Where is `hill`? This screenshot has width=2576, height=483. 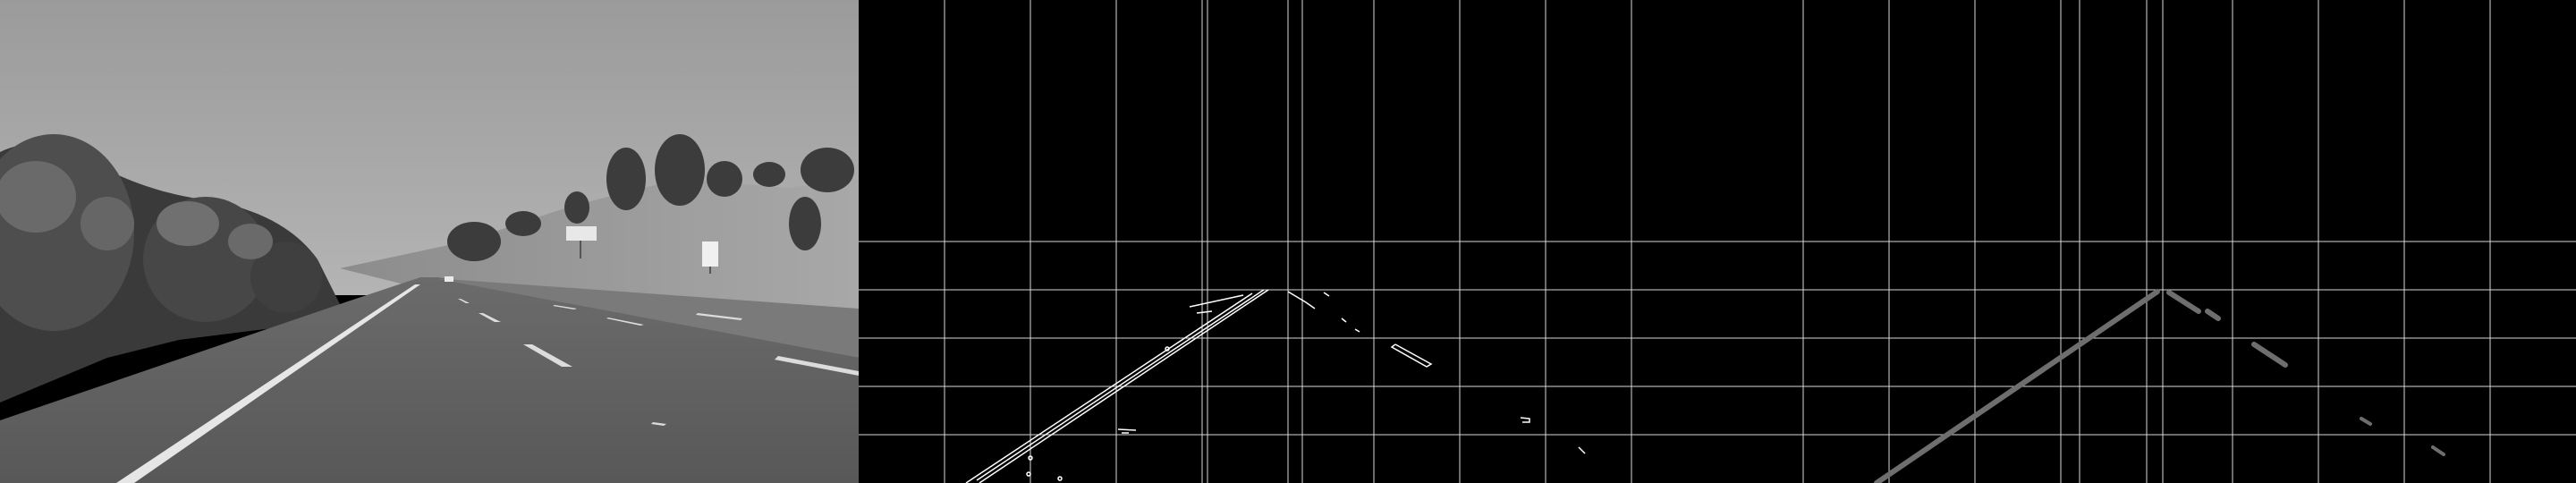 hill is located at coordinates (599, 246).